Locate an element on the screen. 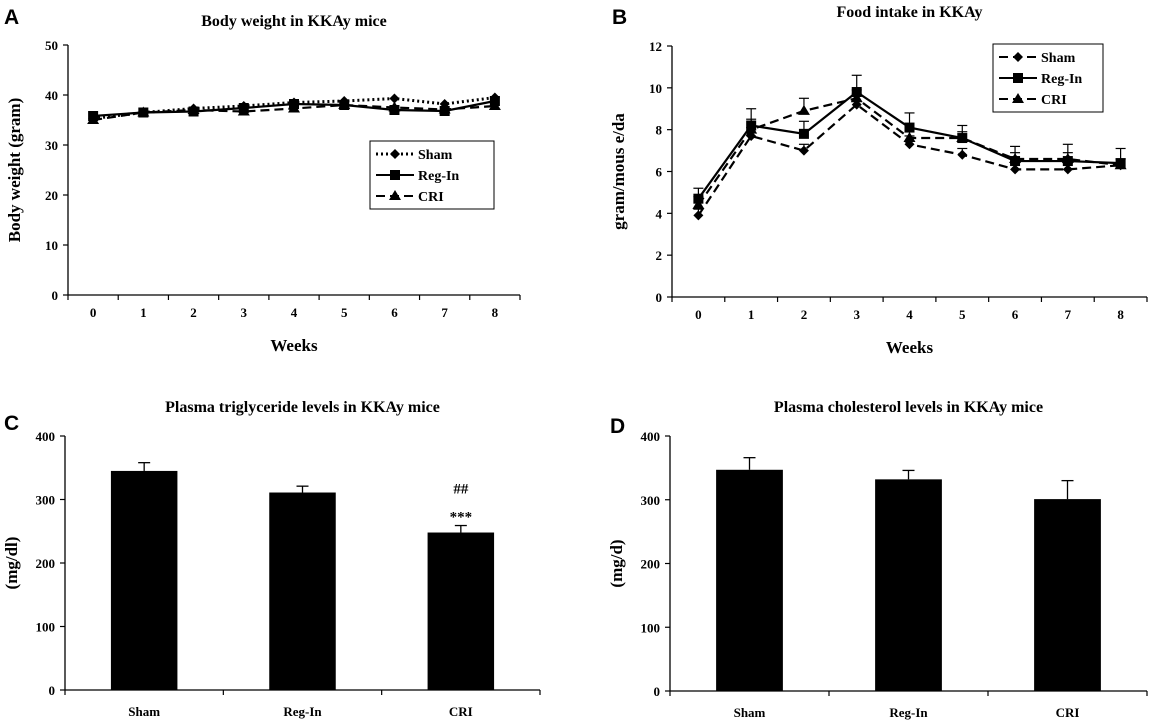 The image size is (1164, 725). y-axis-label: (mg/d) is located at coordinates (616, 563).